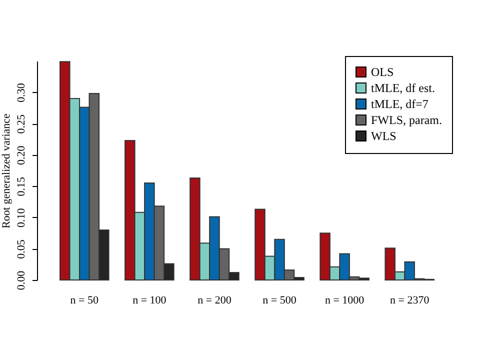  Describe the element at coordinates (149, 300) in the screenshot. I see `x-tick-label: n = 100` at that location.